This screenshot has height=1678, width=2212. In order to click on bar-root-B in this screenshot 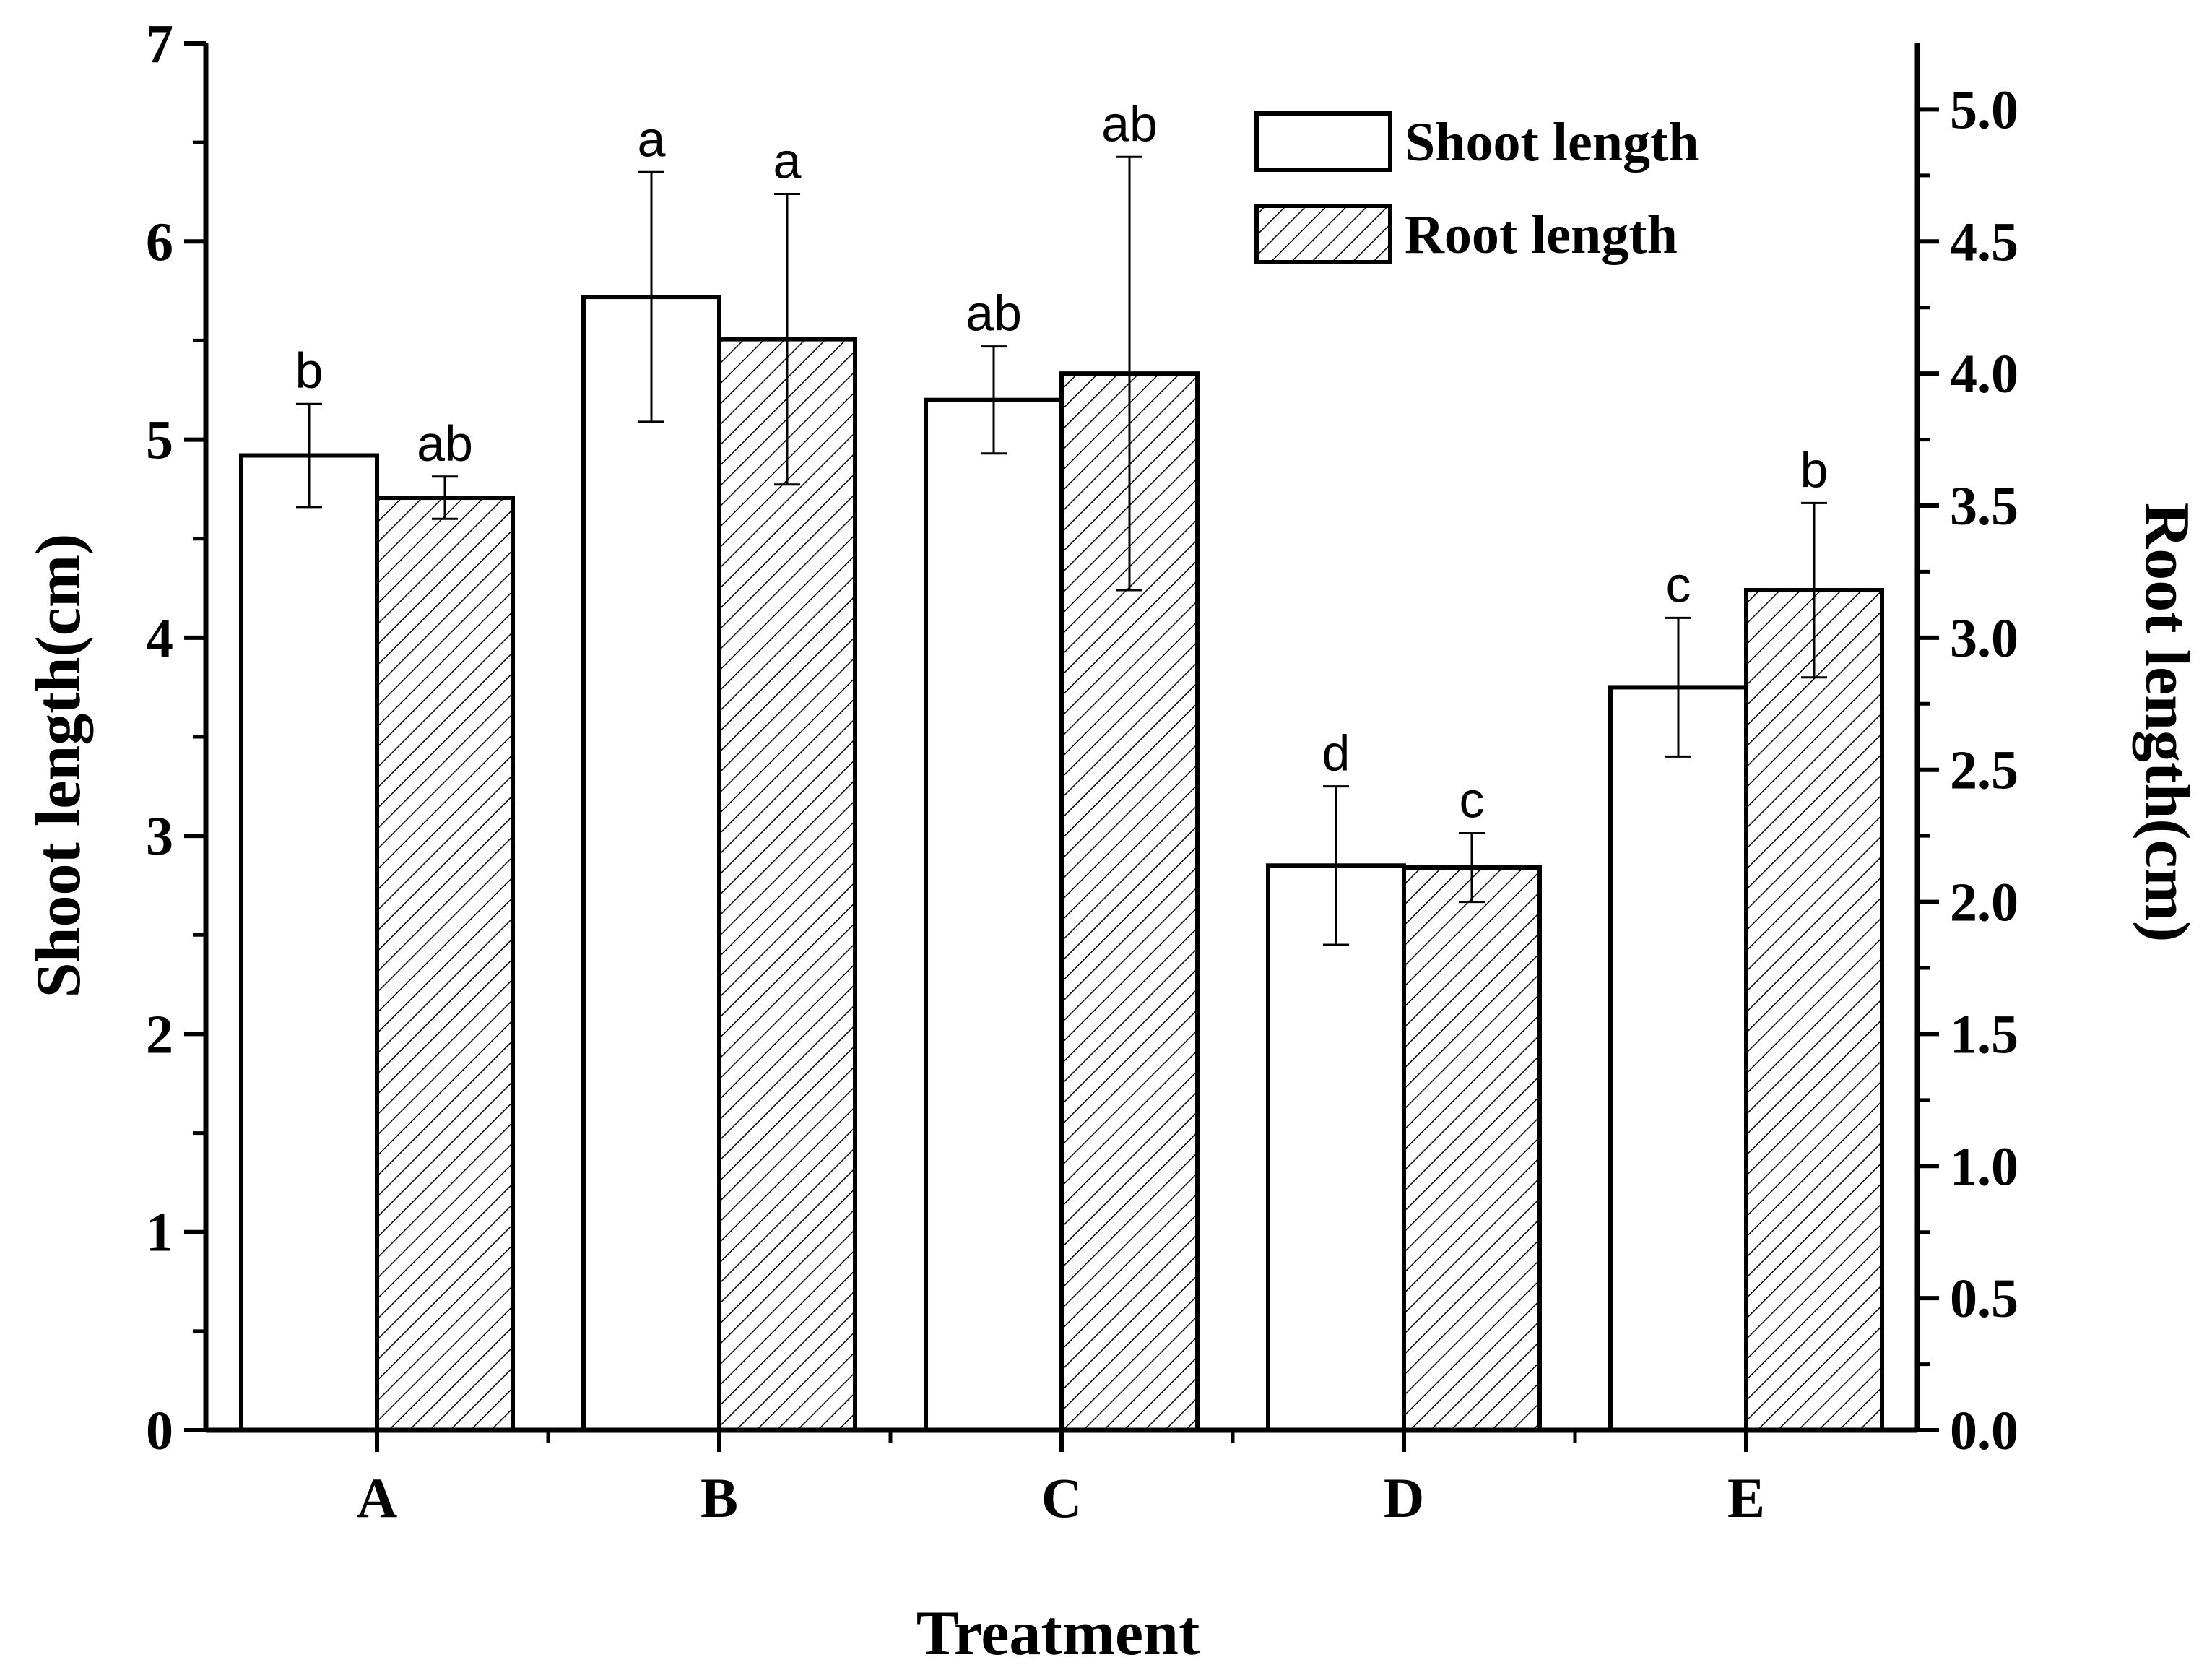, I will do `click(787, 885)`.